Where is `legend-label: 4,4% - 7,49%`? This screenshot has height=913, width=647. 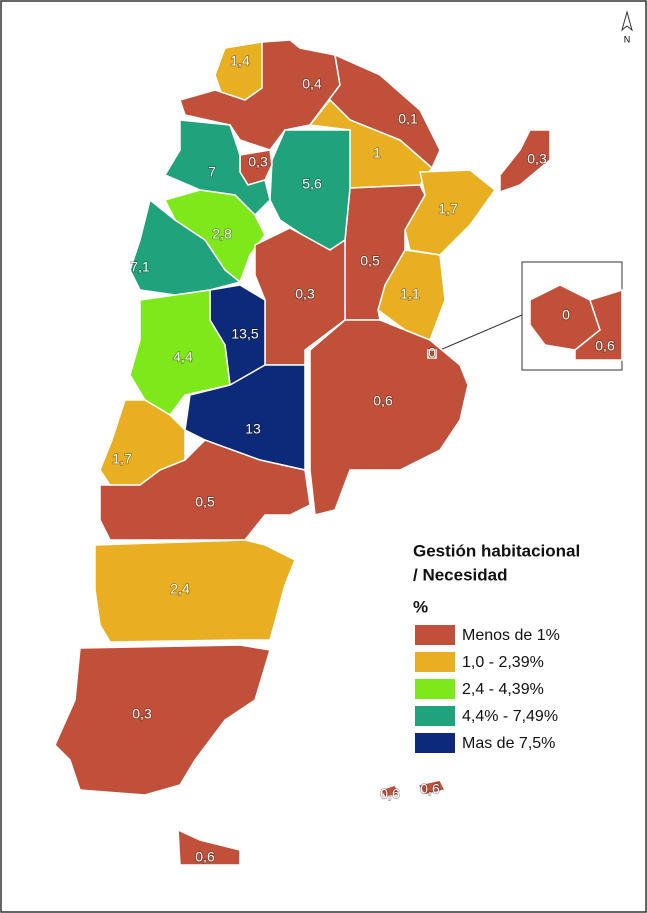 legend-label: 4,4% - 7,49% is located at coordinates (510, 716).